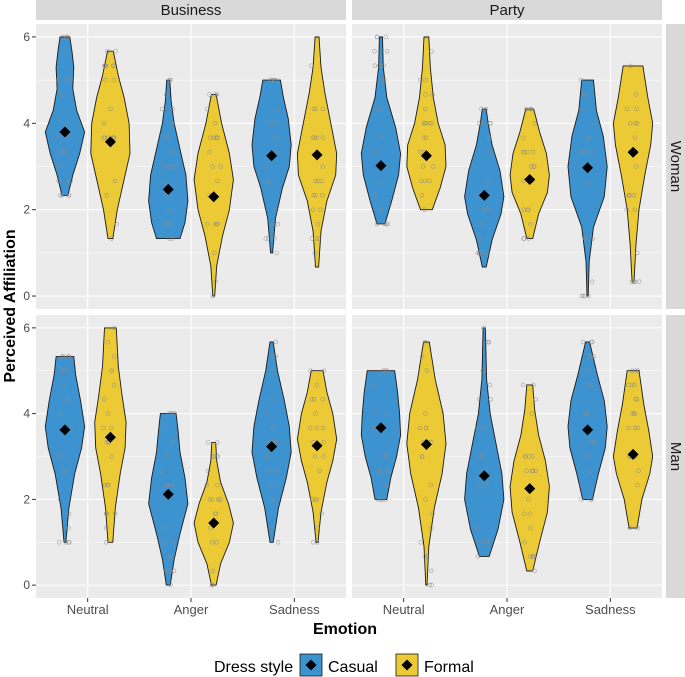 The image size is (685, 677). I want to click on facet-label-business: Business, so click(191, 10).